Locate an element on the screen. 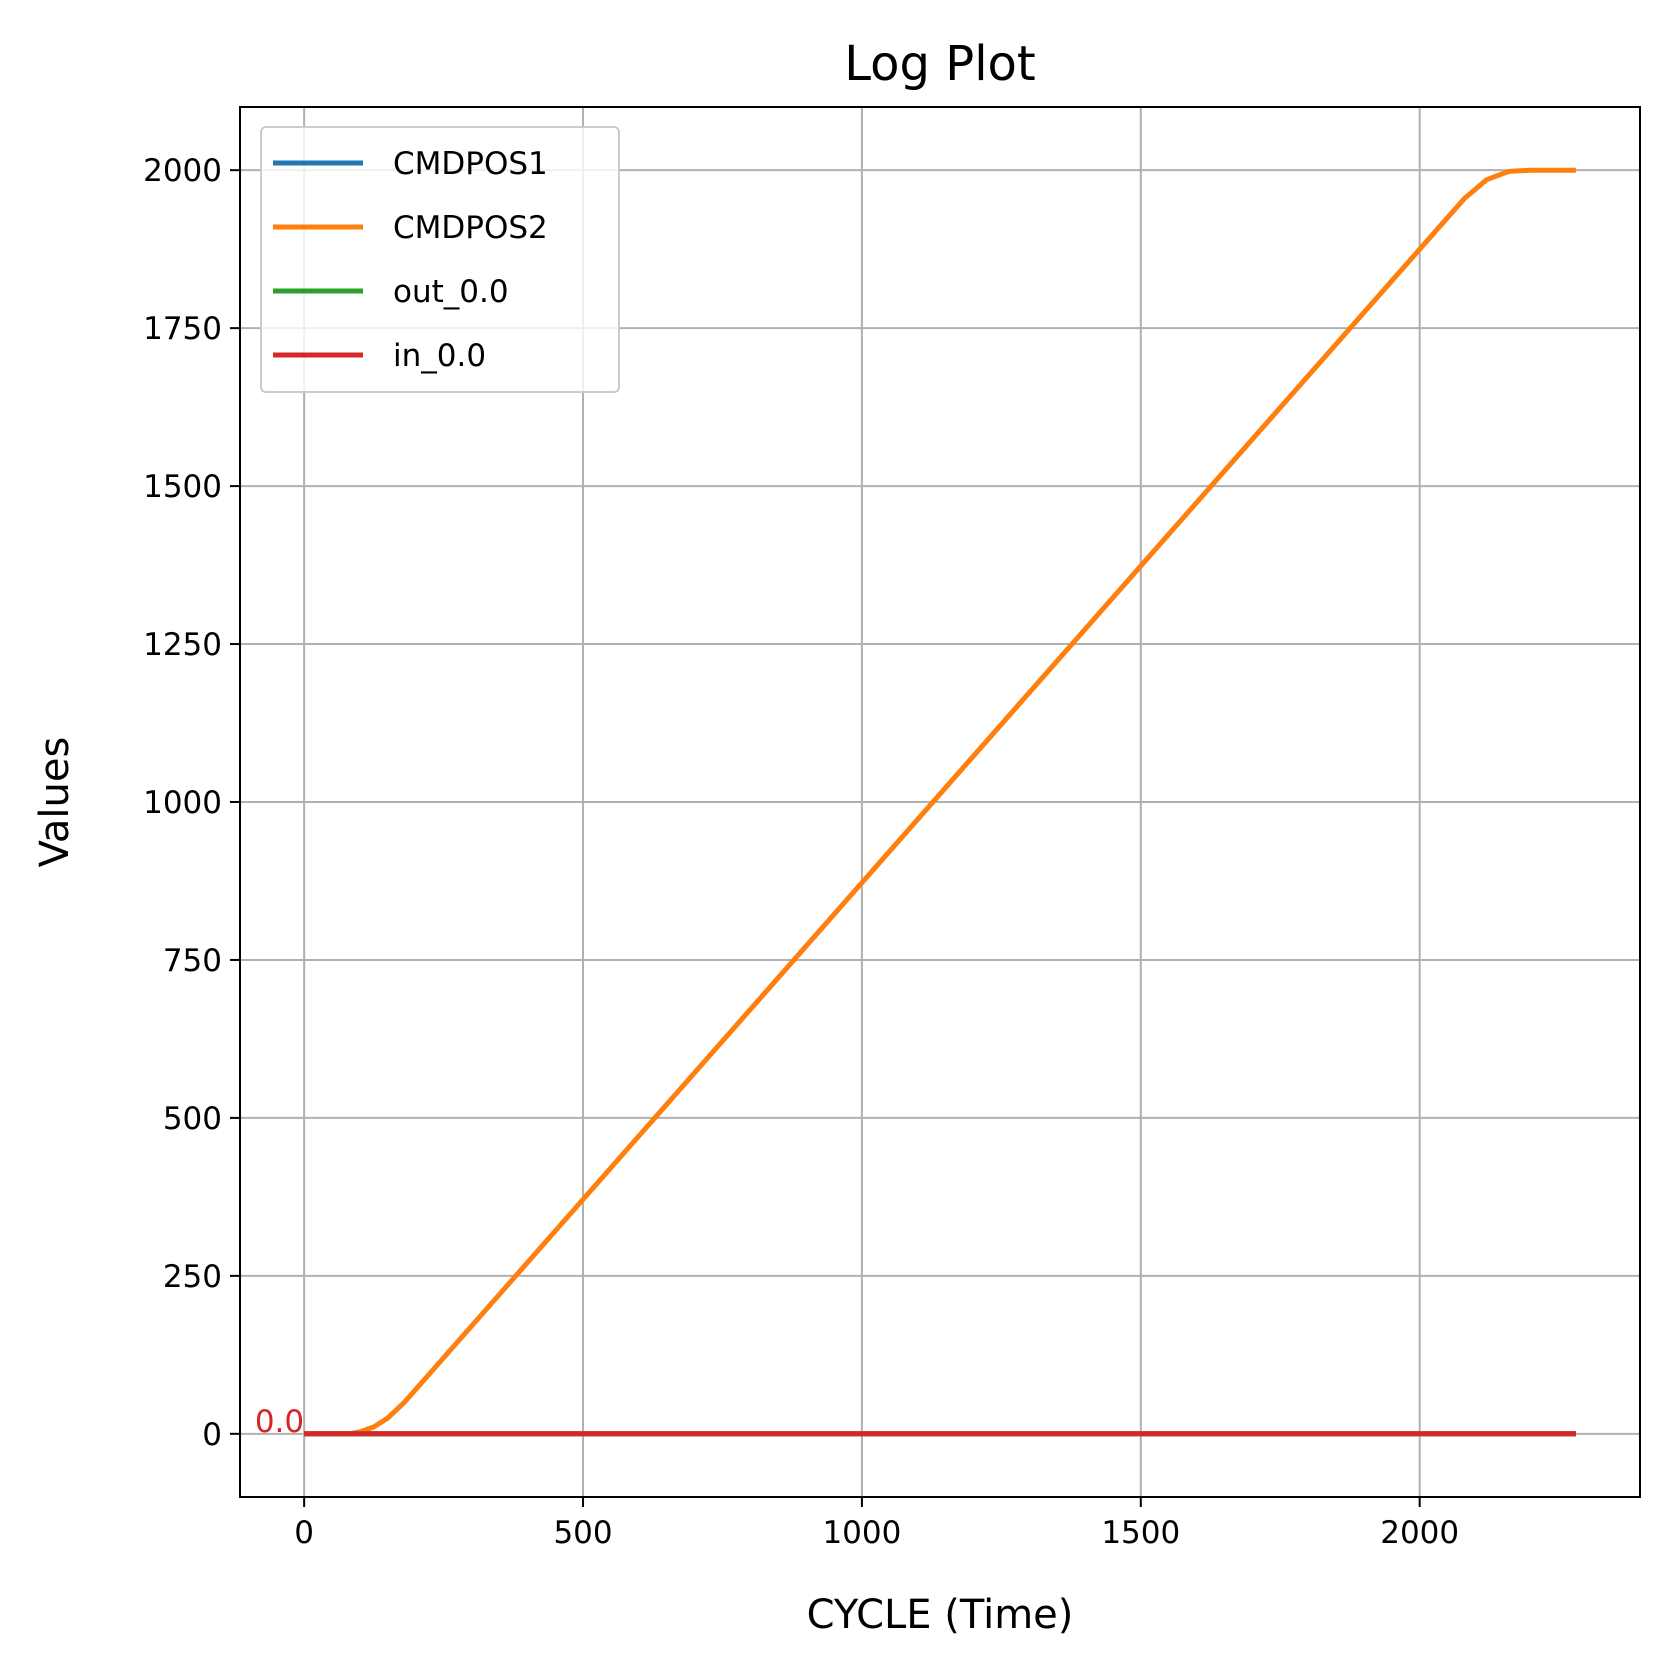 The width and height of the screenshot is (1663, 1667). x-tick-label: 0 is located at coordinates (304, 1533).